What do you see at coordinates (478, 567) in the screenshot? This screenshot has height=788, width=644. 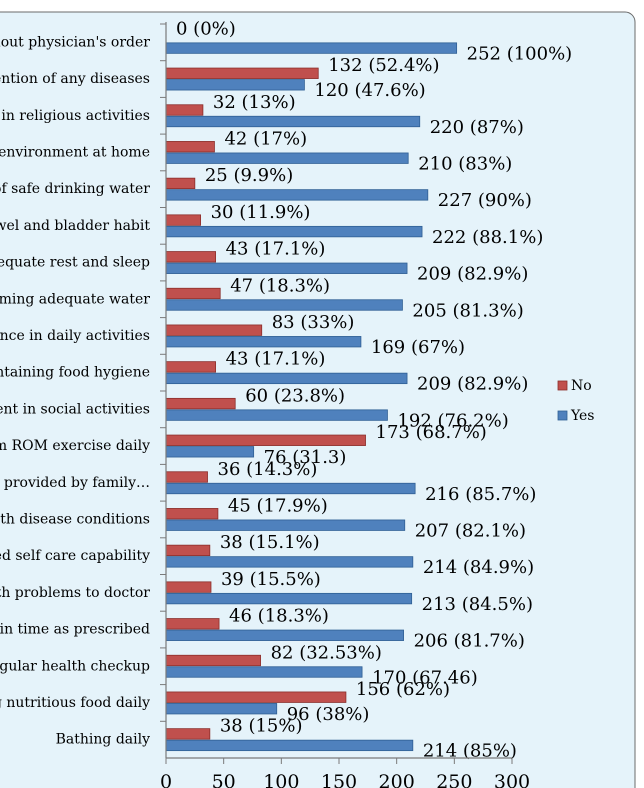 I see `data-label-yes: 214 (84.9%)` at bounding box center [478, 567].